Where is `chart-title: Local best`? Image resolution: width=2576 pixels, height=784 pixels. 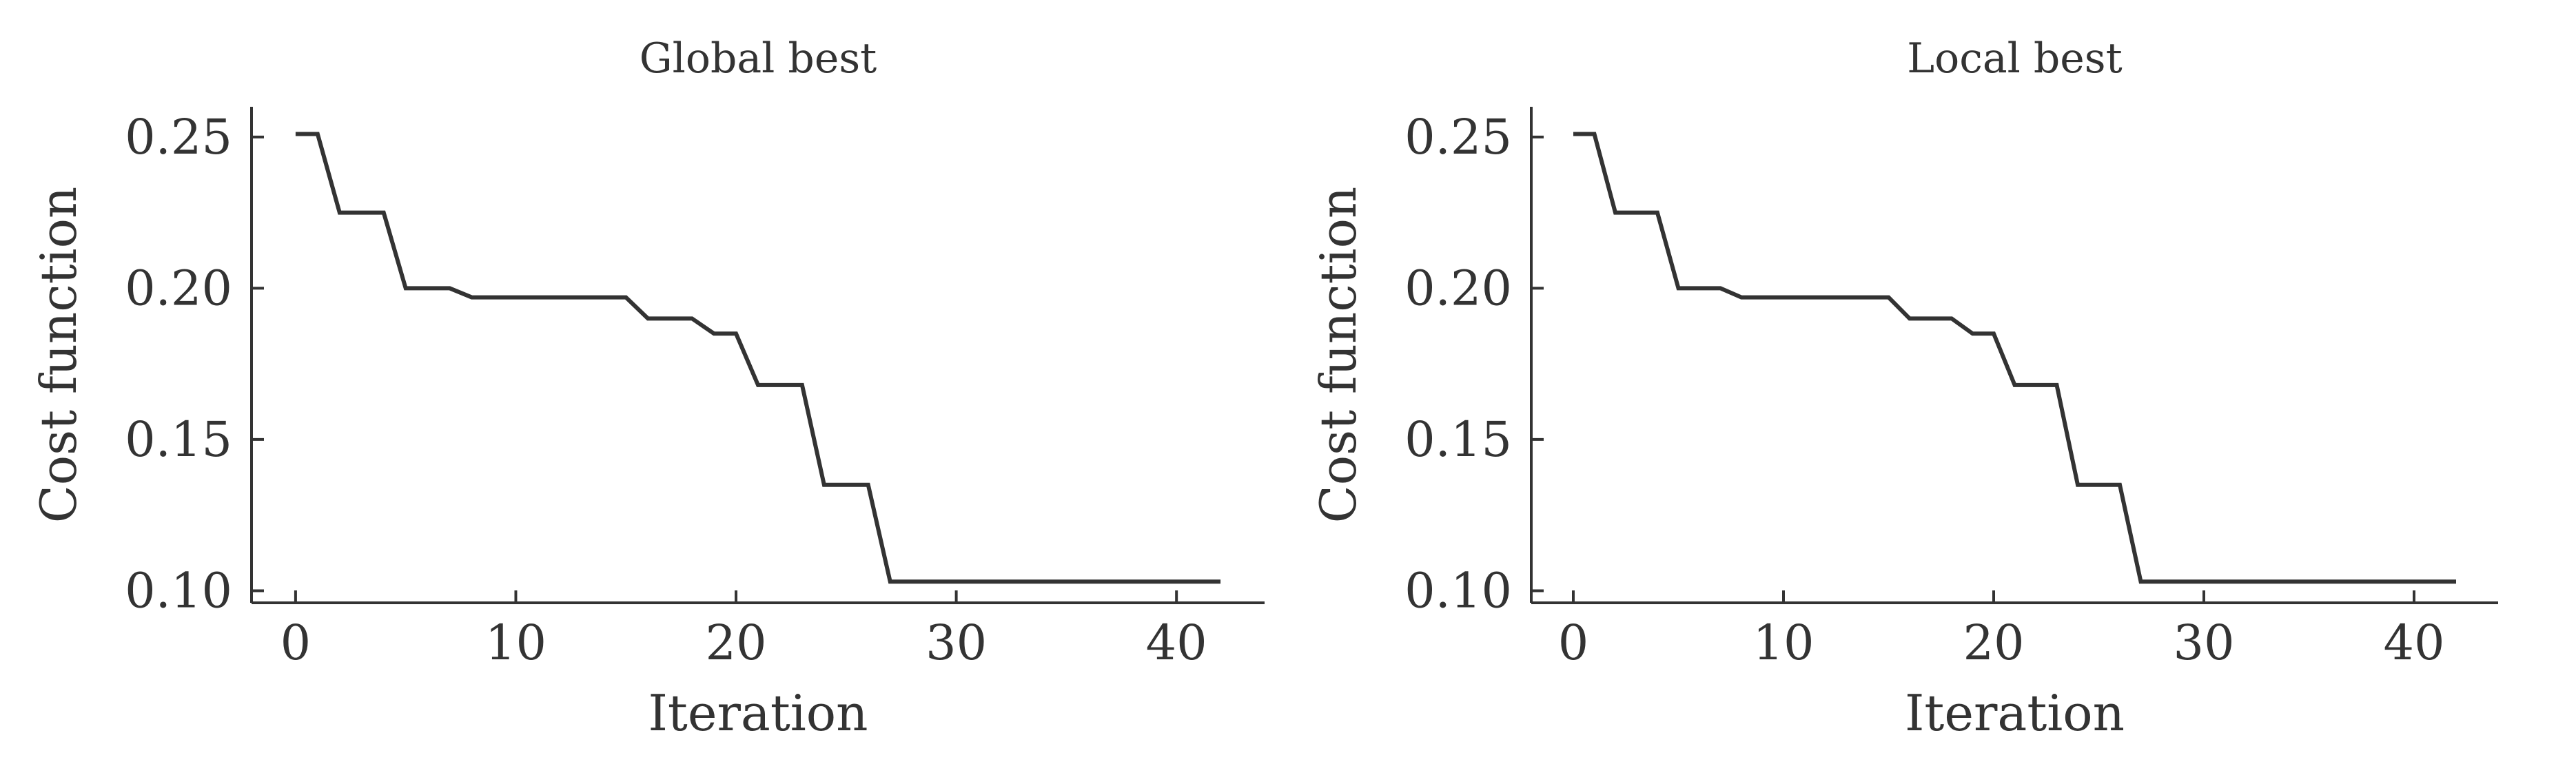 chart-title: Local best is located at coordinates (2014, 58).